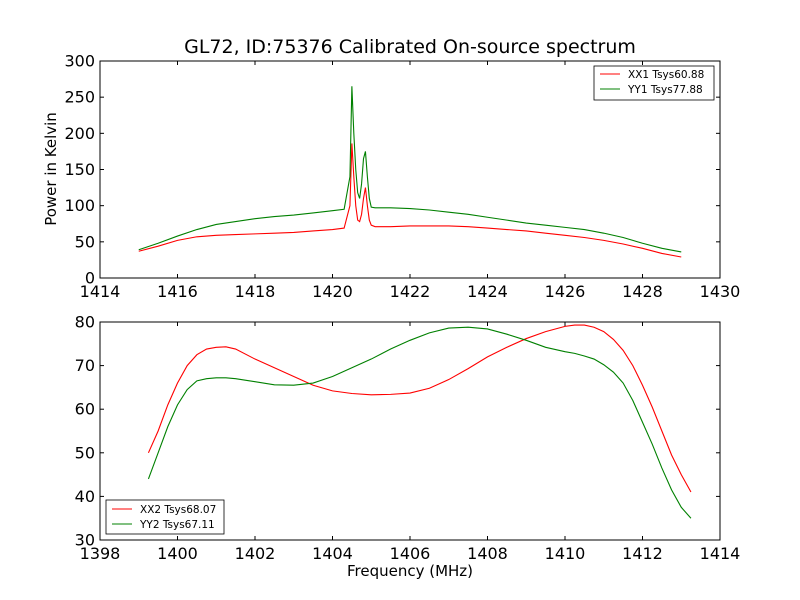 This screenshot has height=600, width=800. Describe the element at coordinates (642, 291) in the screenshot. I see `top-x-tick-label: 1428` at that location.